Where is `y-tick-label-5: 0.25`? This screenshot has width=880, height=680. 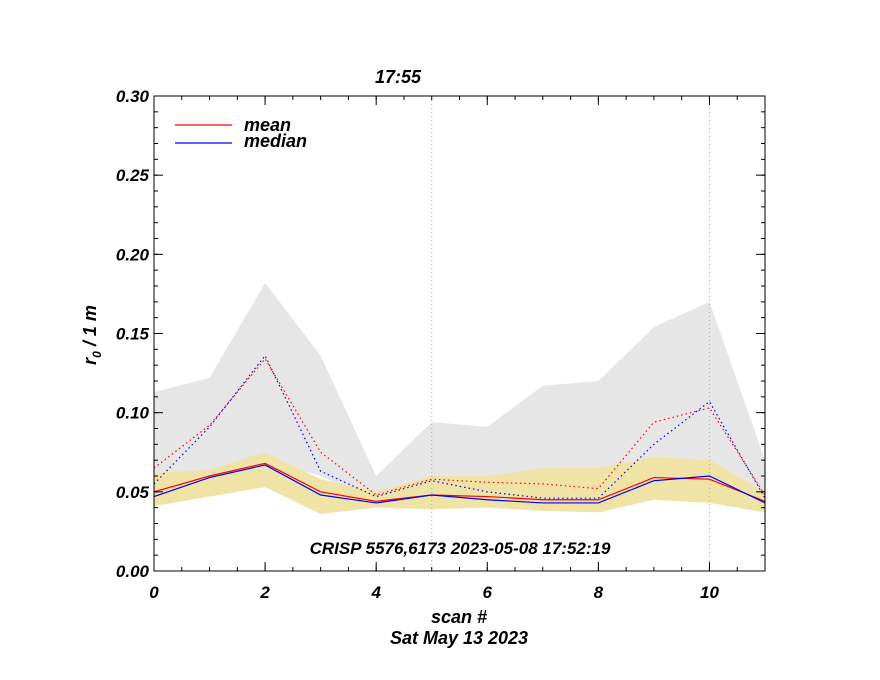
y-tick-label-5: 0.25 is located at coordinates (133, 175).